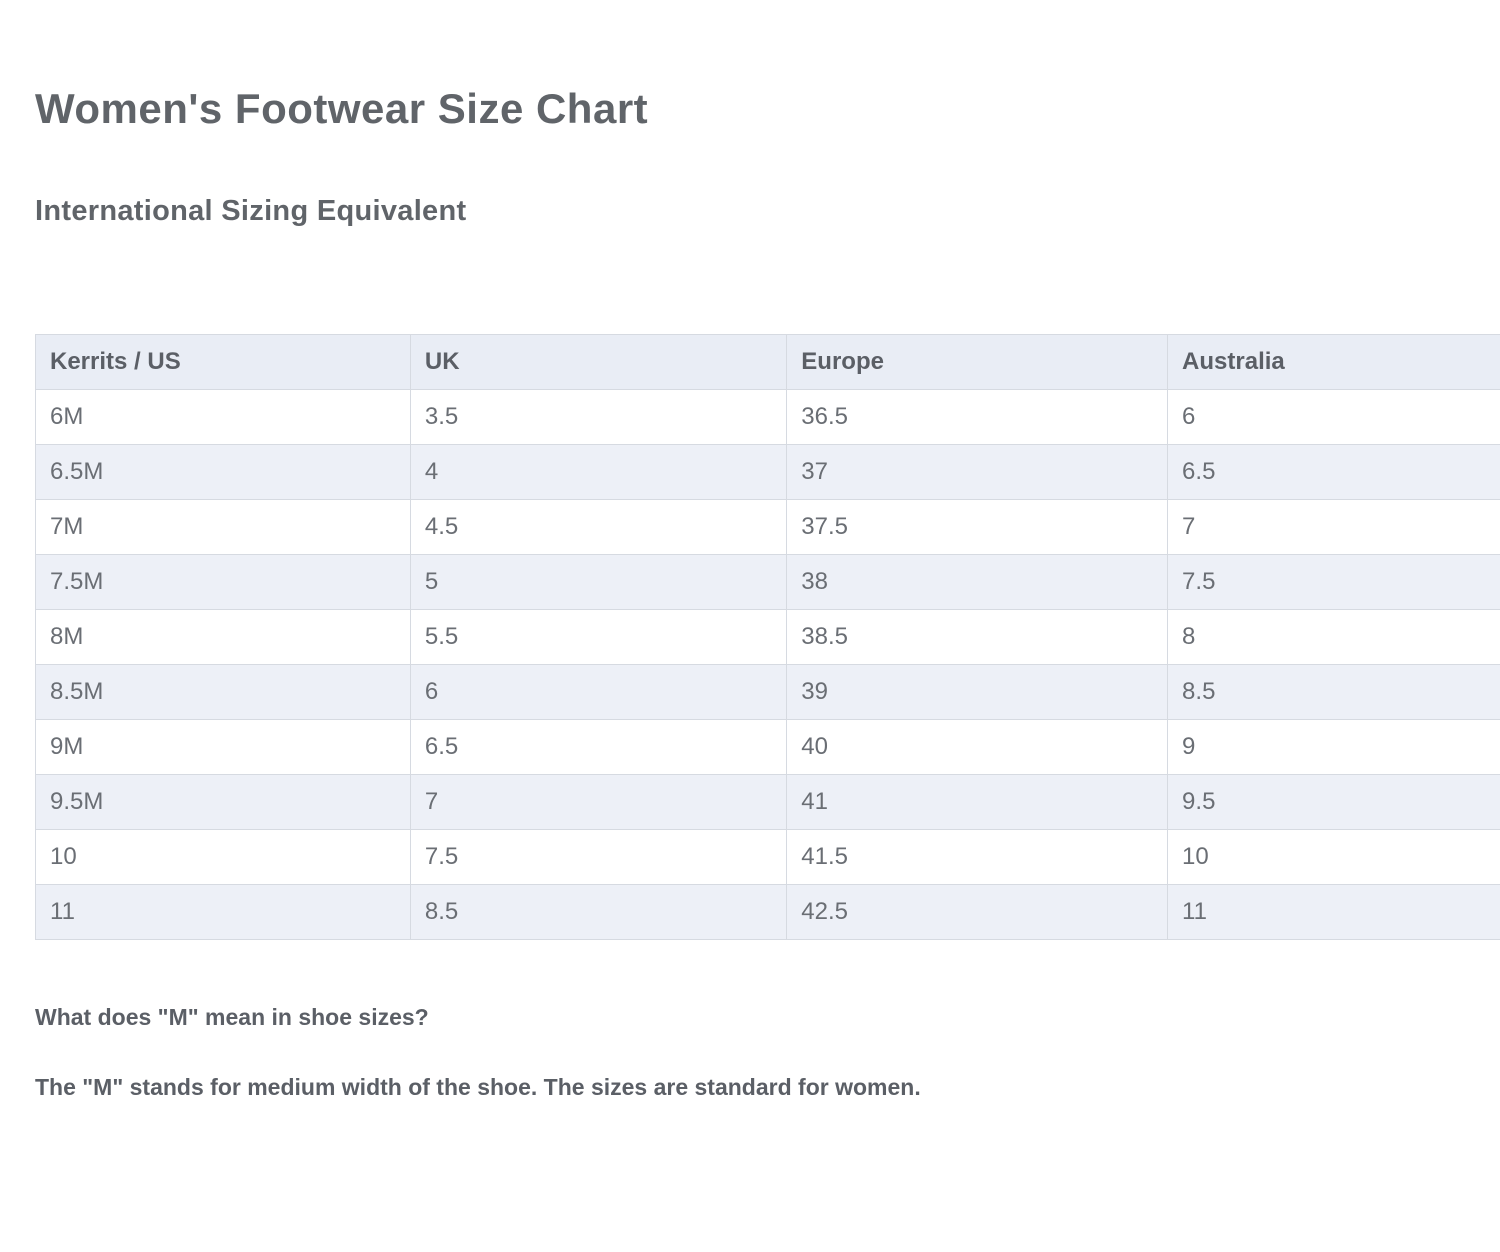 The height and width of the screenshot is (1252, 1500). What do you see at coordinates (977, 417) in the screenshot?
I see `size-cell: 36.5` at bounding box center [977, 417].